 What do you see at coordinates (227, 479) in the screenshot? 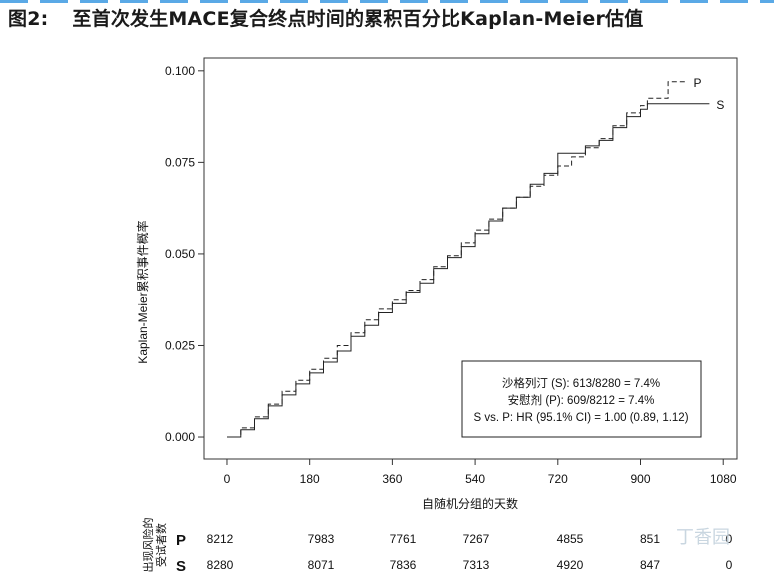
I see `x-tick-label: 0` at bounding box center [227, 479].